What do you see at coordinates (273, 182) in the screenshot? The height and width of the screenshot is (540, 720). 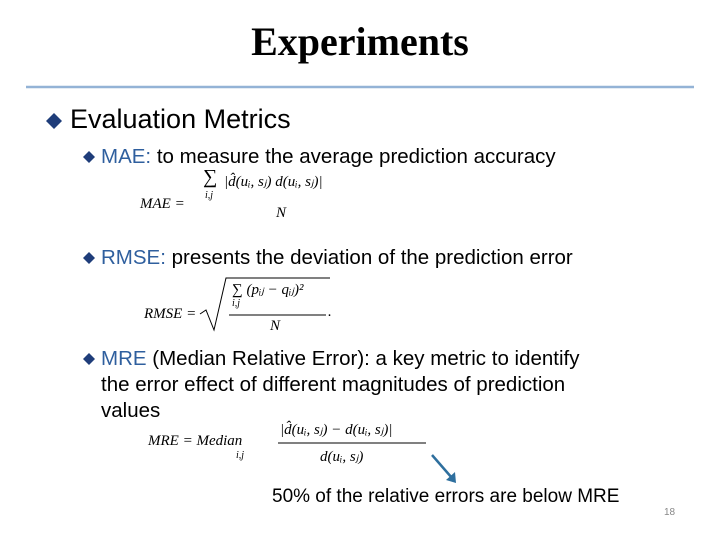 I see `formula-numerator: |d̂(uᵢ, sⱼ) d(uᵢ, sⱼ)|` at bounding box center [273, 182].